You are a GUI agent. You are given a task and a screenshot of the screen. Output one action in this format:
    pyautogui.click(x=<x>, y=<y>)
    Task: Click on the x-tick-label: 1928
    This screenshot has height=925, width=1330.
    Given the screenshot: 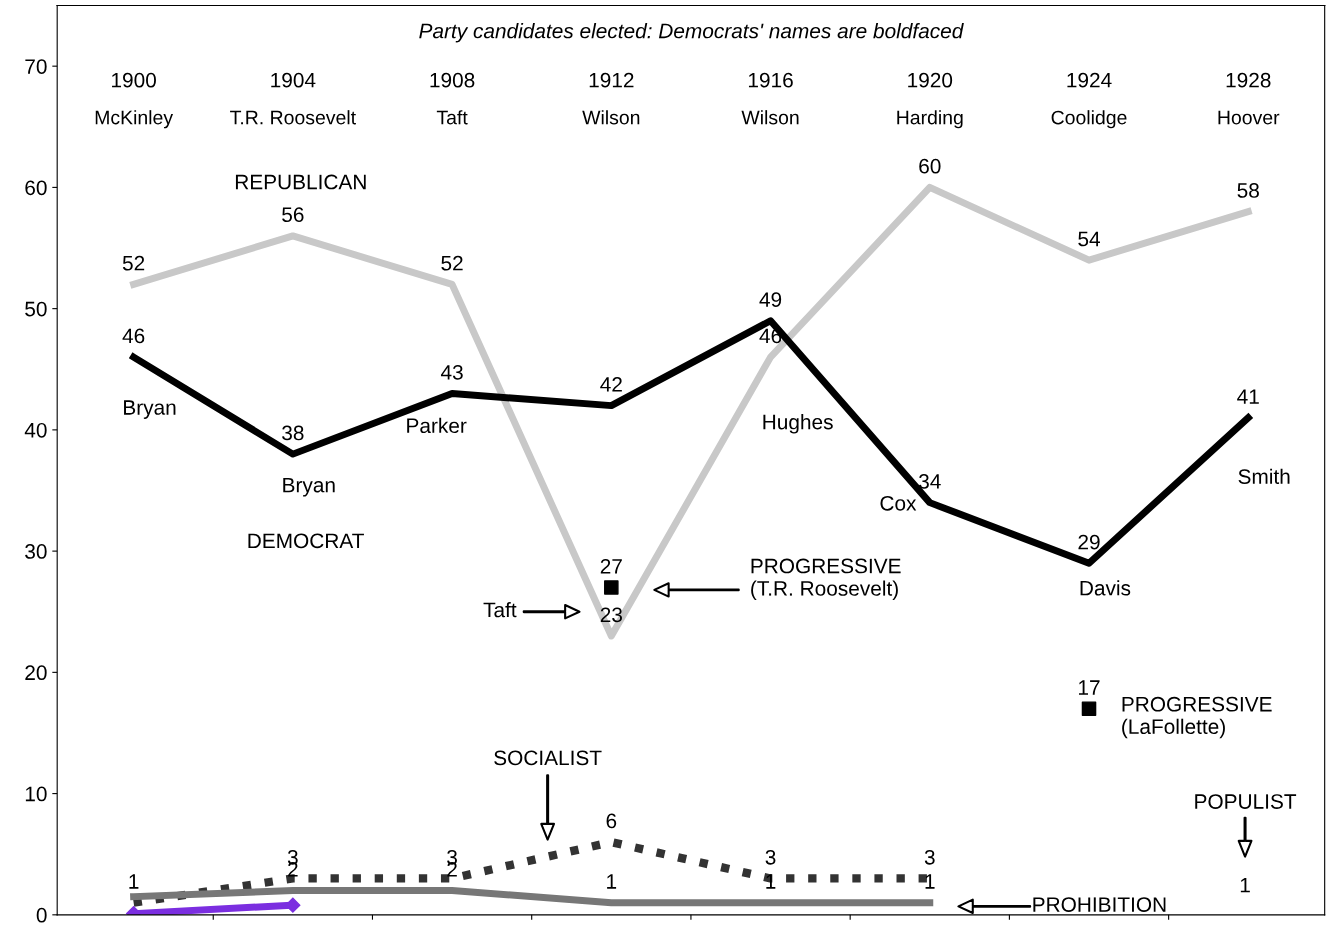 What is the action you would take?
    pyautogui.click(x=1248, y=80)
    